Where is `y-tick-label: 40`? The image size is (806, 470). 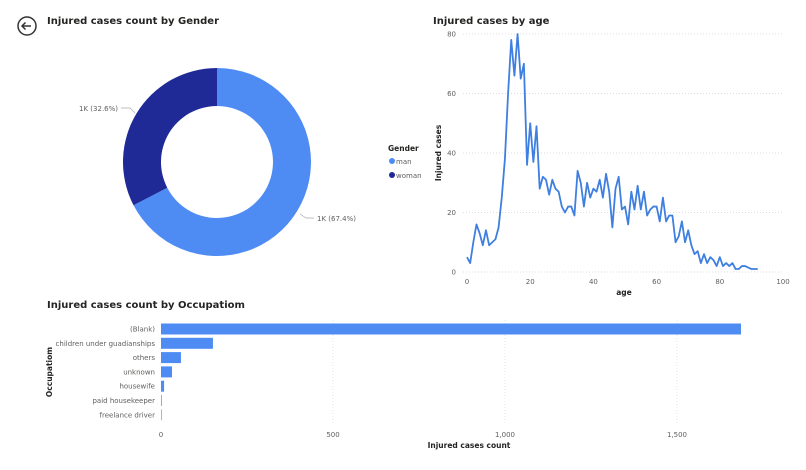
y-tick-label: 40 is located at coordinates (451, 154).